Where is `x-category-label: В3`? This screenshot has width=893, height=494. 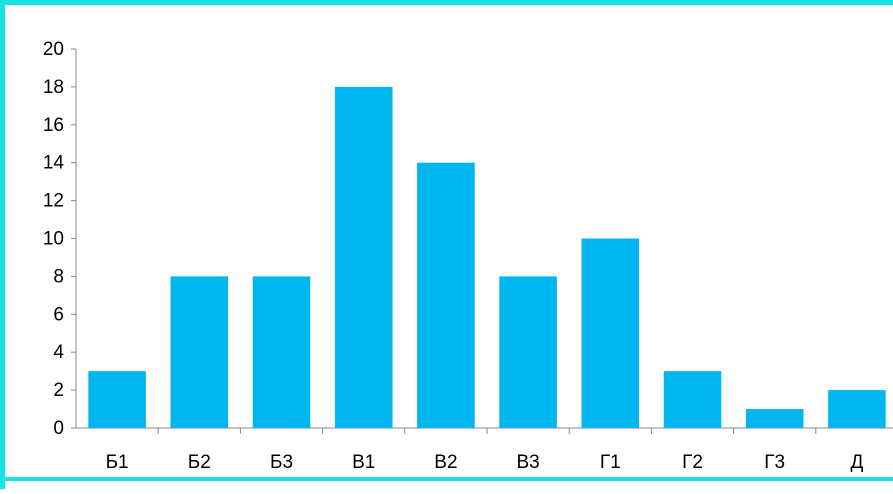
x-category-label: В3 is located at coordinates (527, 462).